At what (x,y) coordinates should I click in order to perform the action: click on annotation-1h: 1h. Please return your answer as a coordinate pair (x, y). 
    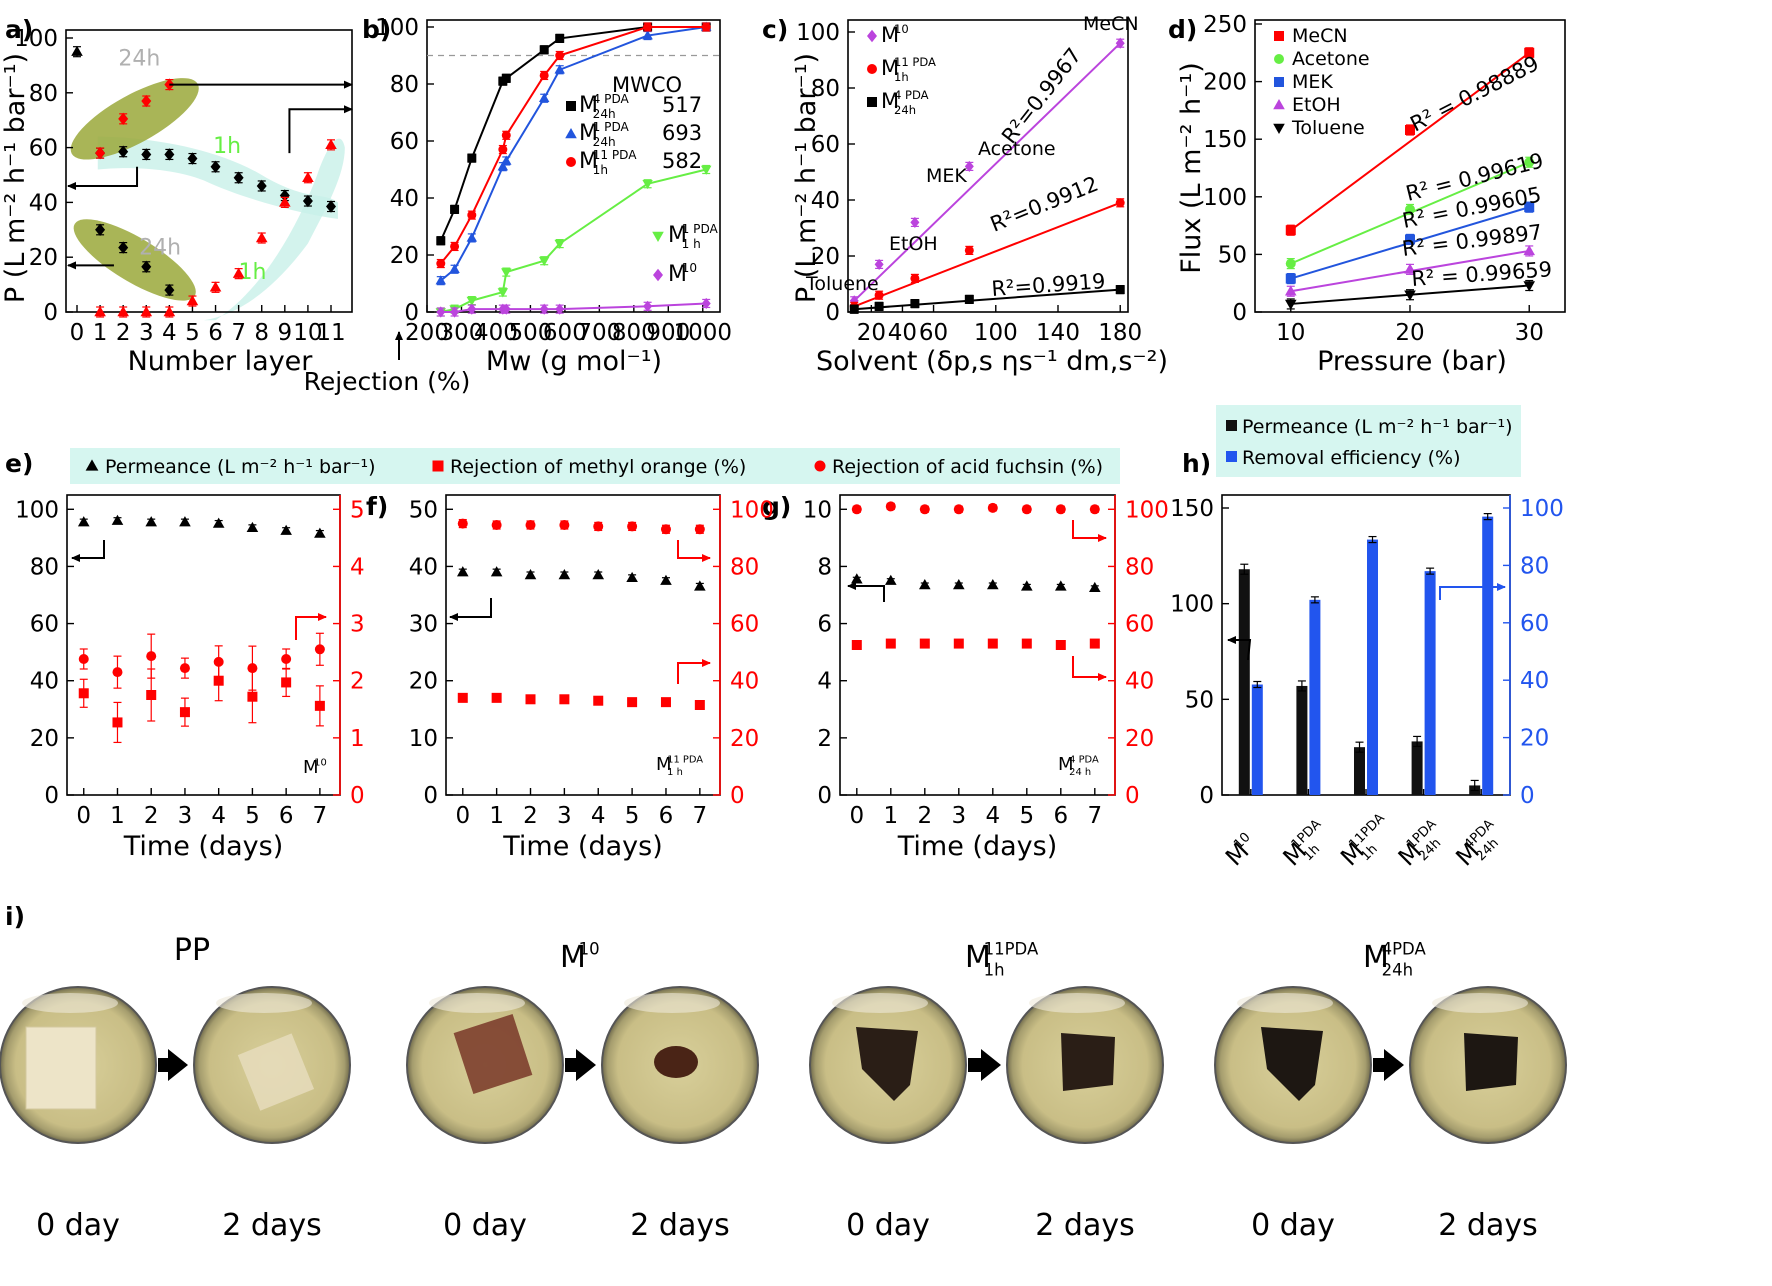
    Looking at the image, I should click on (253, 272).